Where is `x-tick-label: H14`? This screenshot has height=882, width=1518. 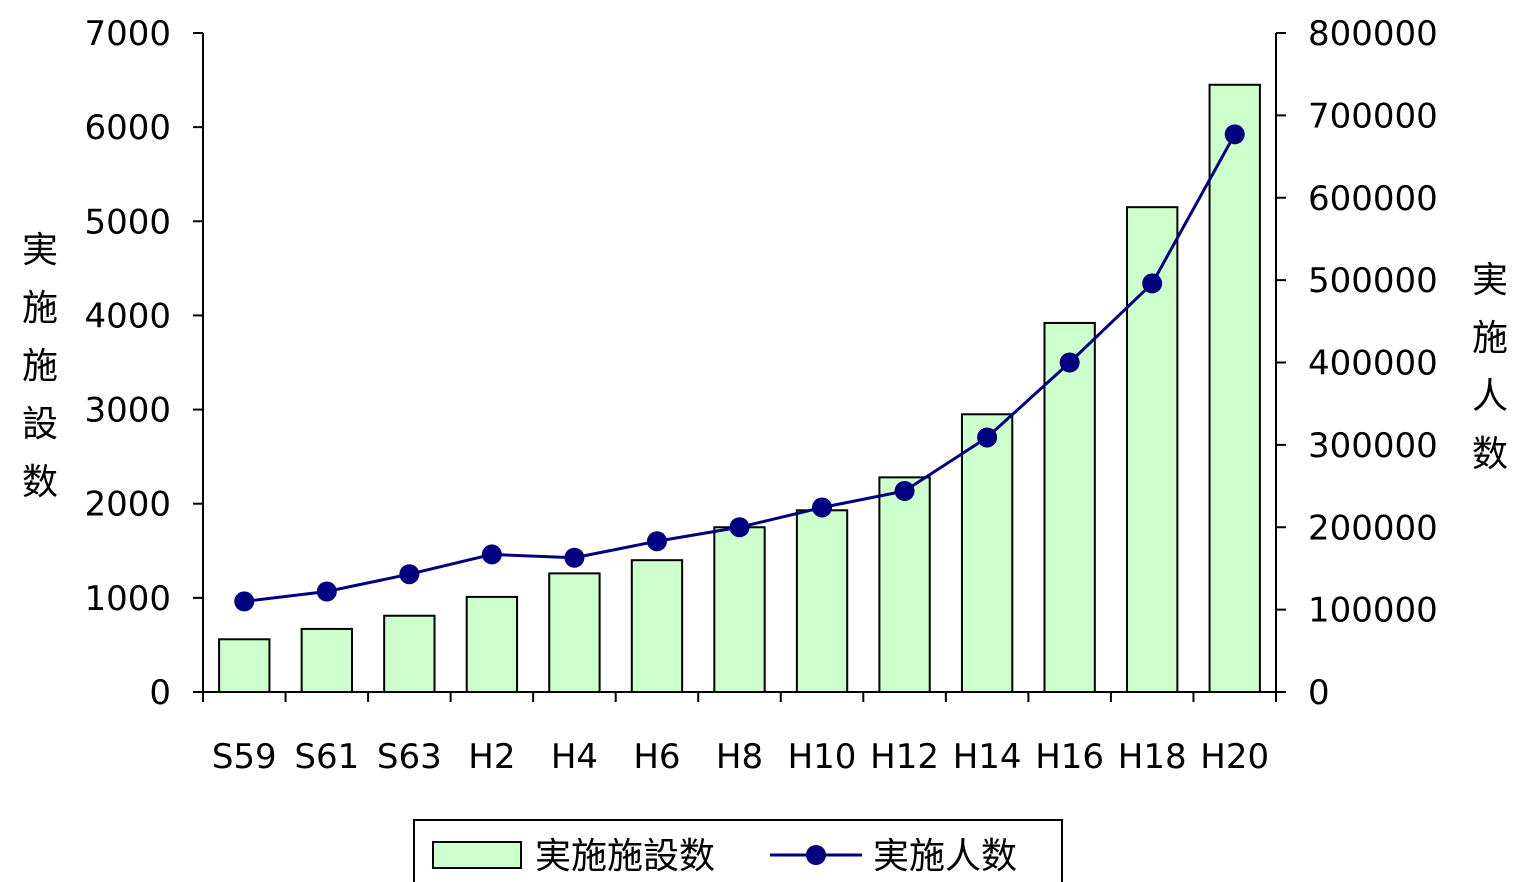 x-tick-label: H14 is located at coordinates (987, 757).